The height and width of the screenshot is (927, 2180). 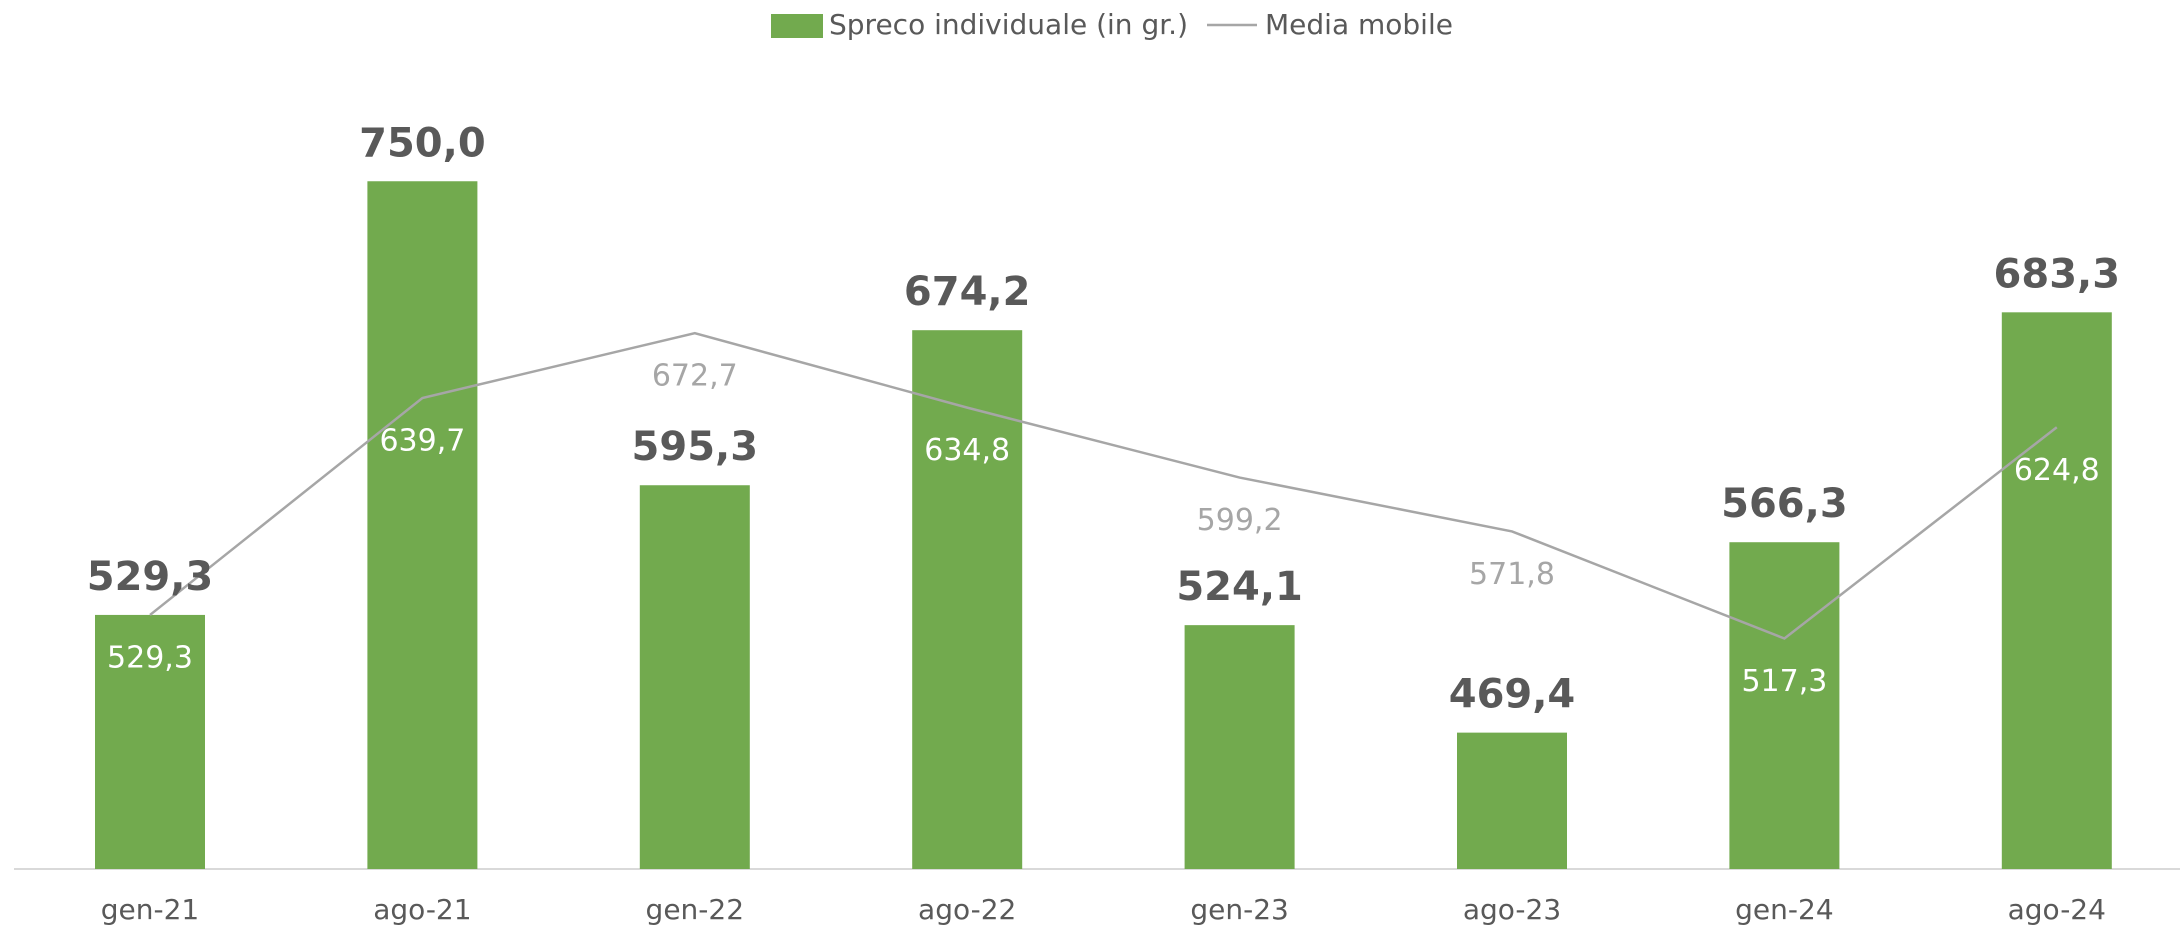 What do you see at coordinates (1359, 24) in the screenshot?
I see `legend-label: Media mobile` at bounding box center [1359, 24].